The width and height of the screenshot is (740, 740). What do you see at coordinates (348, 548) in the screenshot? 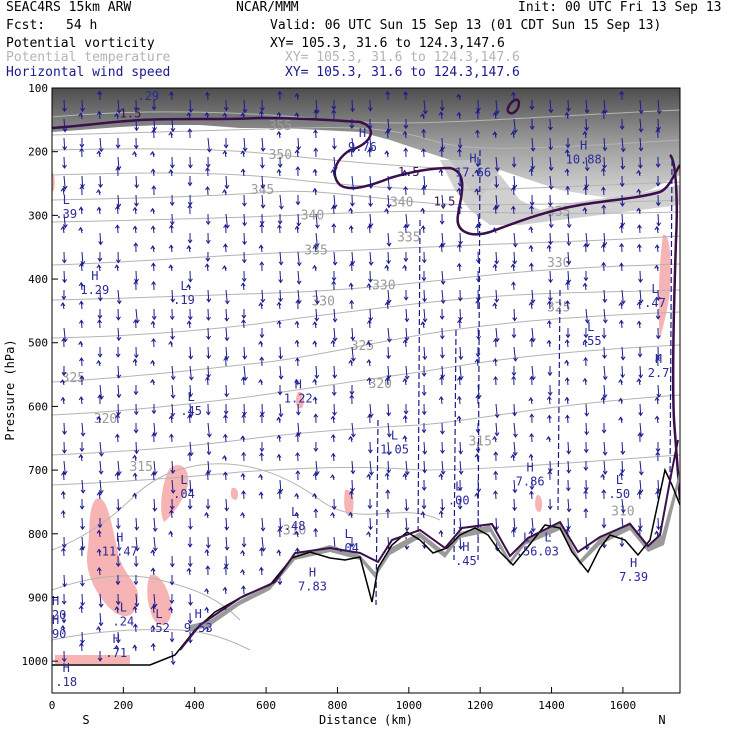
I see `extremum-value: .04` at bounding box center [348, 548].